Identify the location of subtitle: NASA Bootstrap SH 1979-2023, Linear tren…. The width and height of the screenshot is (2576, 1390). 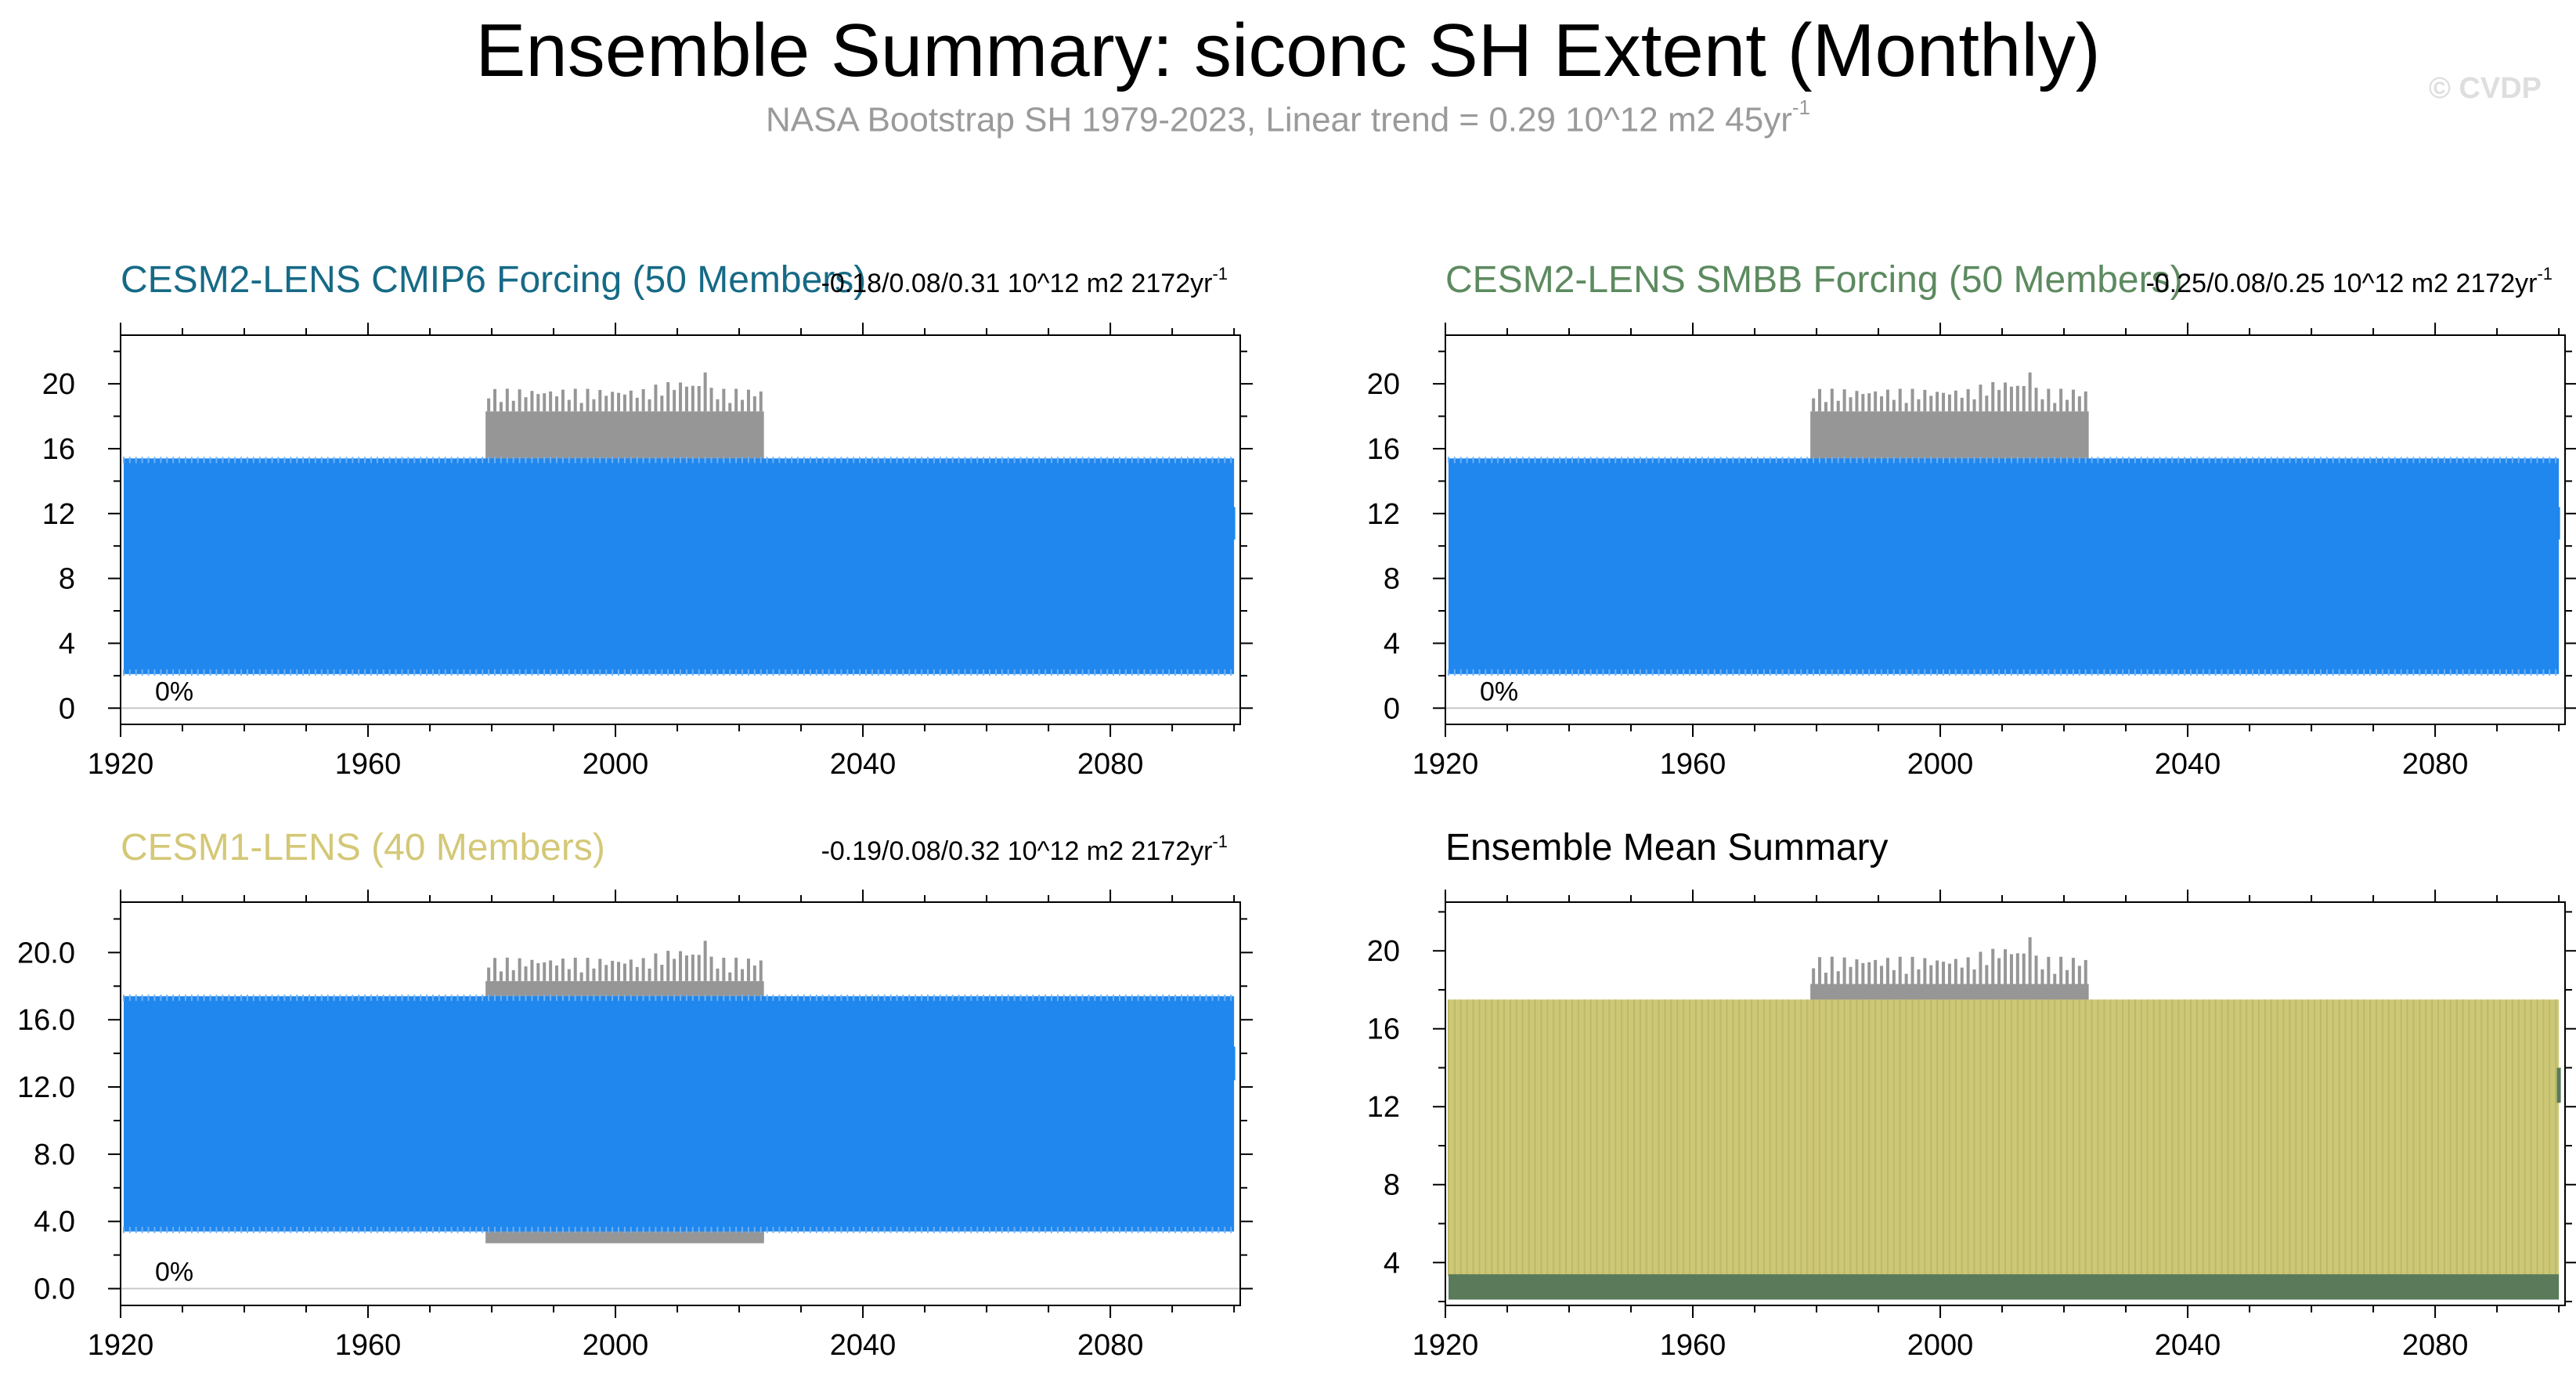
(1288, 118).